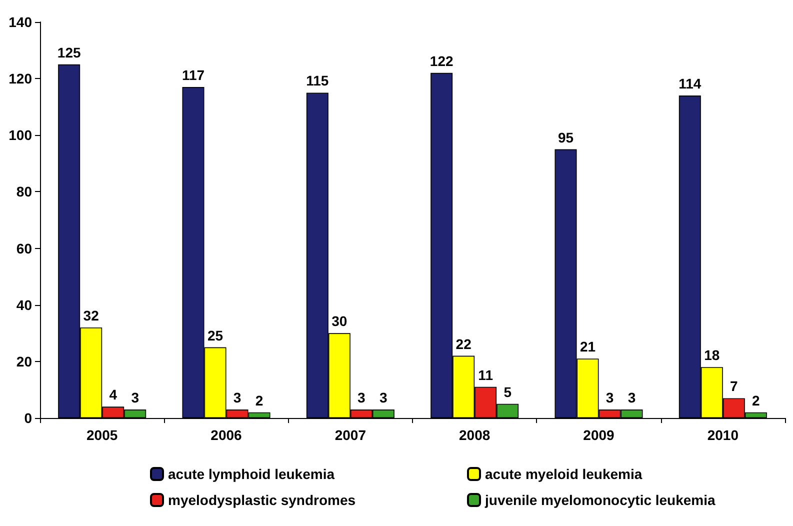 The width and height of the screenshot is (793, 526). Describe the element at coordinates (690, 84) in the screenshot. I see `data-label: 114` at that location.